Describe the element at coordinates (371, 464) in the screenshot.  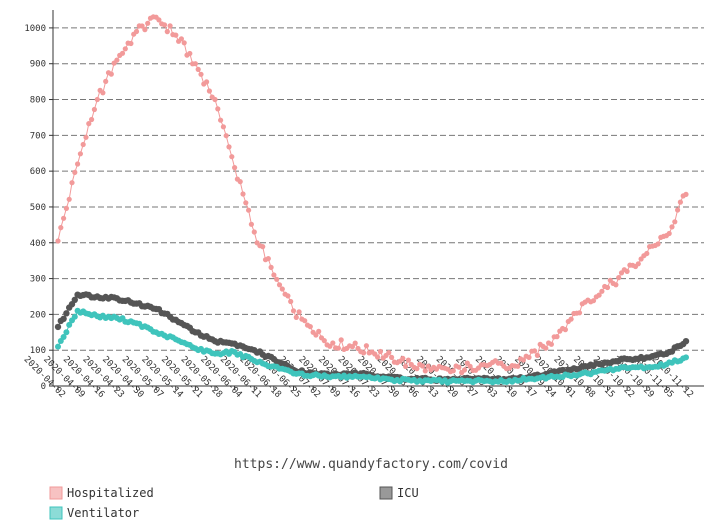
I see `source-caption: https://www.quandyfactory.com/covid` at that location.